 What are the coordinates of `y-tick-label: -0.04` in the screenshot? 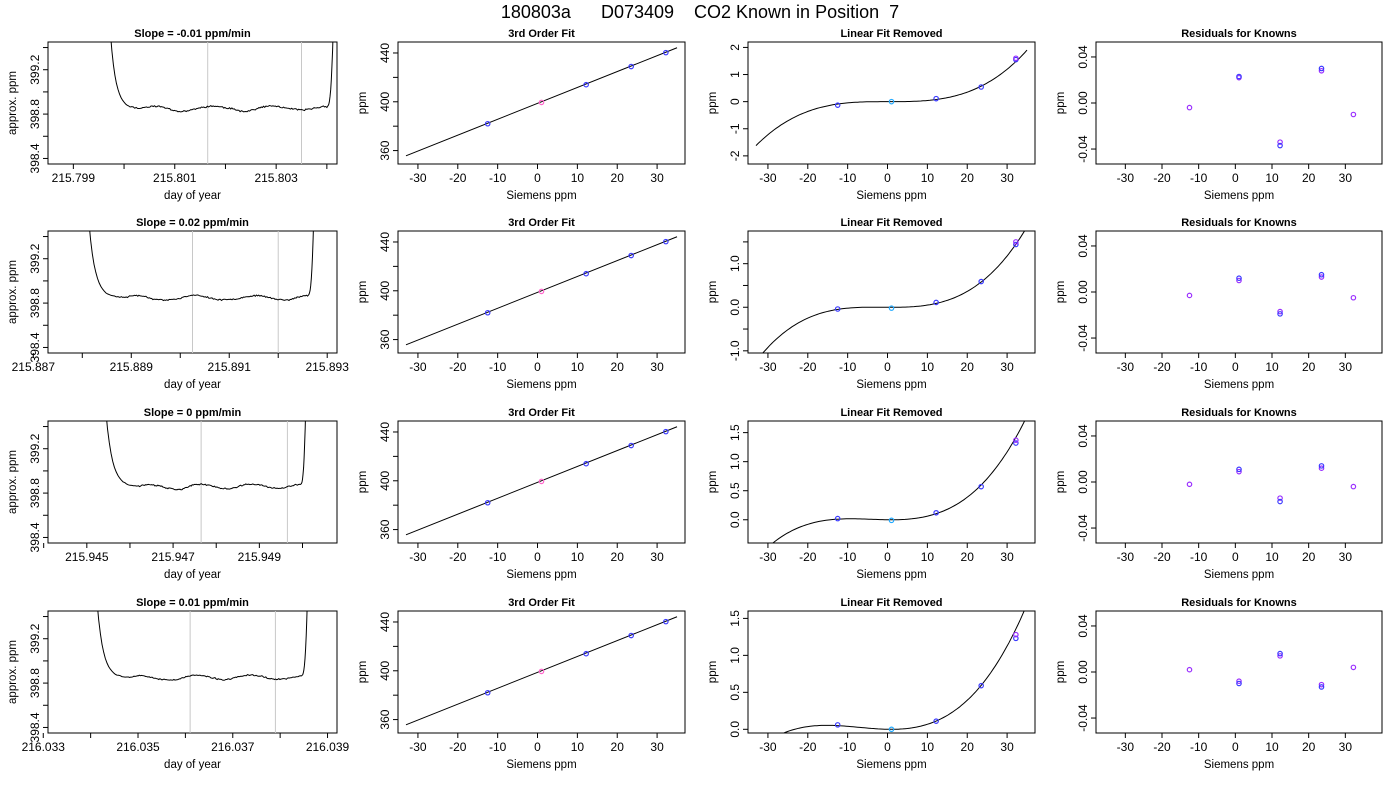 It's located at (1083, 338).